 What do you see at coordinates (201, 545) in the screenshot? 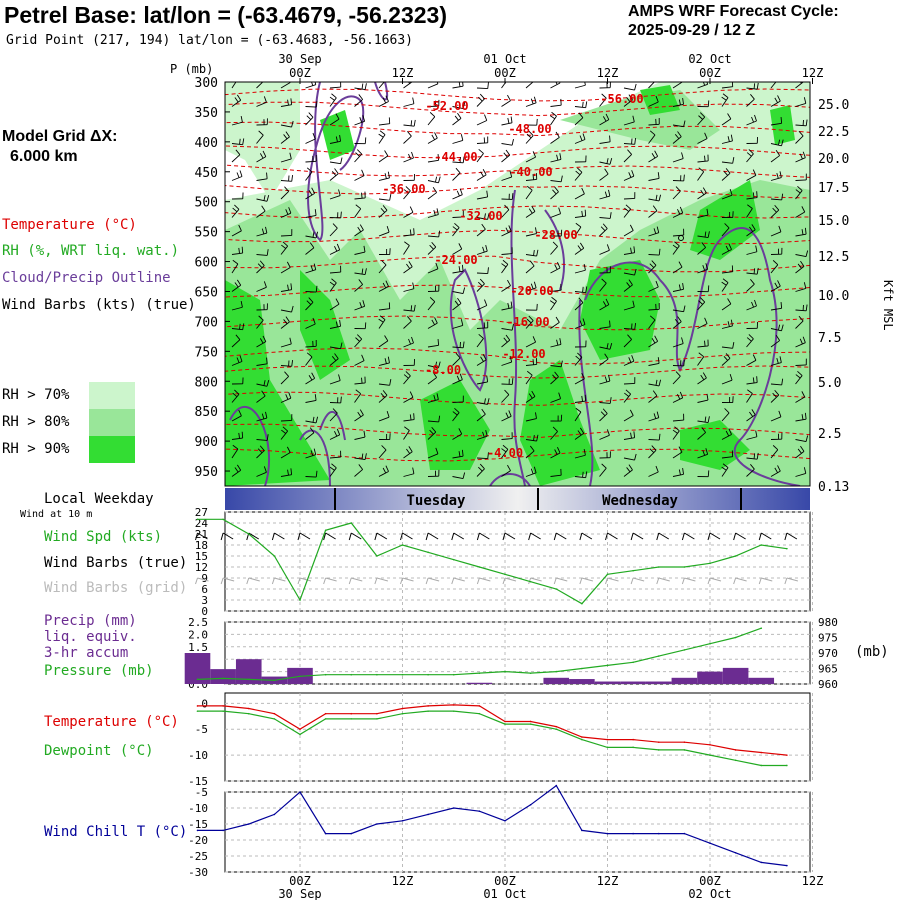
I see `wind-ytick-label: 18` at bounding box center [201, 545].